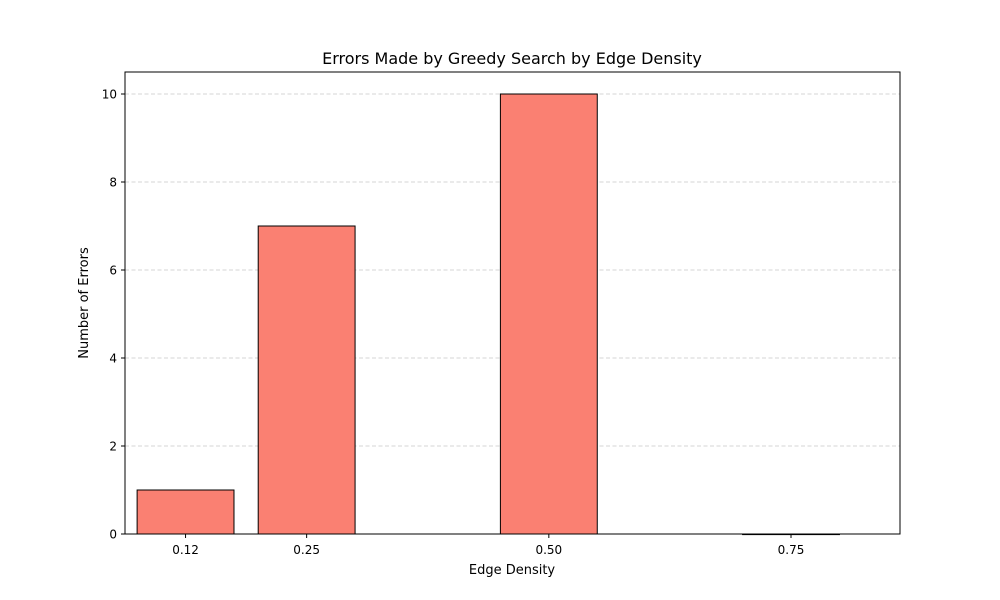  I want to click on y-tick-label: 4, so click(113, 359).